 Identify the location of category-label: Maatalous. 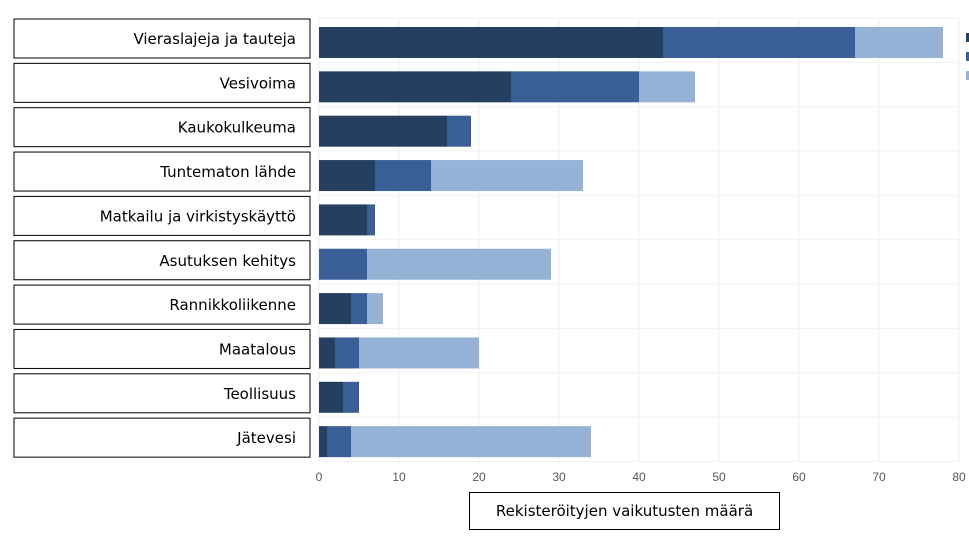
(257, 349).